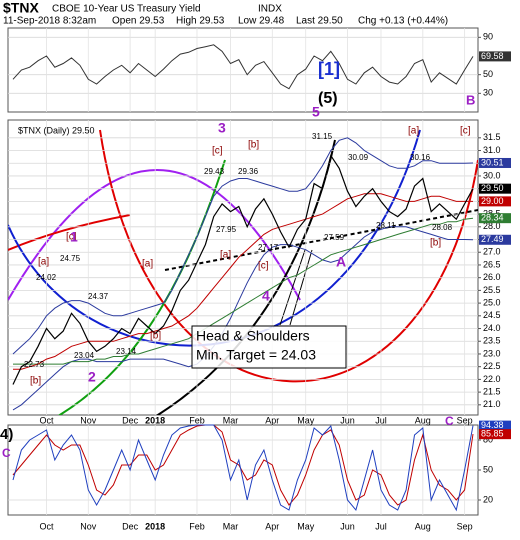 Image resolution: width=520 pixels, height=540 pixels. What do you see at coordinates (492, 137) in the screenshot?
I see `y-tick-label: 31.5` at bounding box center [492, 137].